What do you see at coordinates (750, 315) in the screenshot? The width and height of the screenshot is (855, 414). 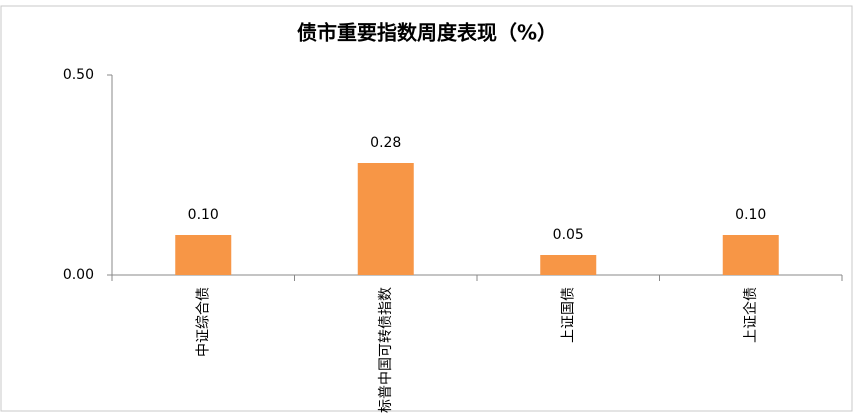 I see `x-tick-label: 上证企债` at bounding box center [750, 315].